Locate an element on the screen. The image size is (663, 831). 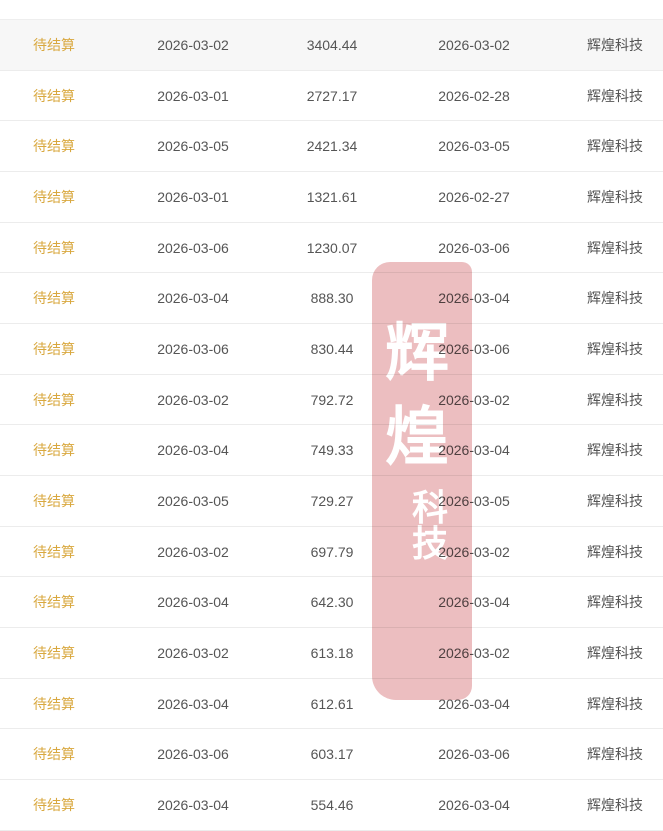
amount-cell: 3404.44 is located at coordinates (332, 45).